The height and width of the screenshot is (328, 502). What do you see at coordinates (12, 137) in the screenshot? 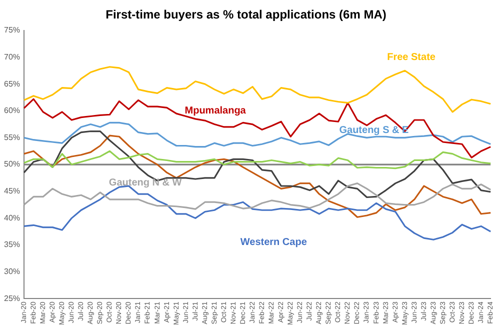
I see `y-tick-label: 55%` at bounding box center [12, 137].